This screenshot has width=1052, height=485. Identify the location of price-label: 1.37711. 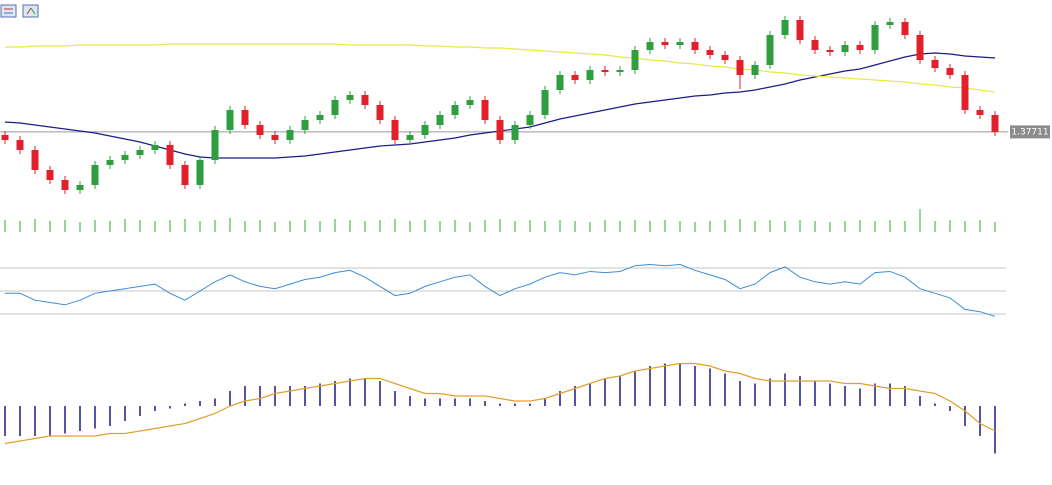
(1029, 132).